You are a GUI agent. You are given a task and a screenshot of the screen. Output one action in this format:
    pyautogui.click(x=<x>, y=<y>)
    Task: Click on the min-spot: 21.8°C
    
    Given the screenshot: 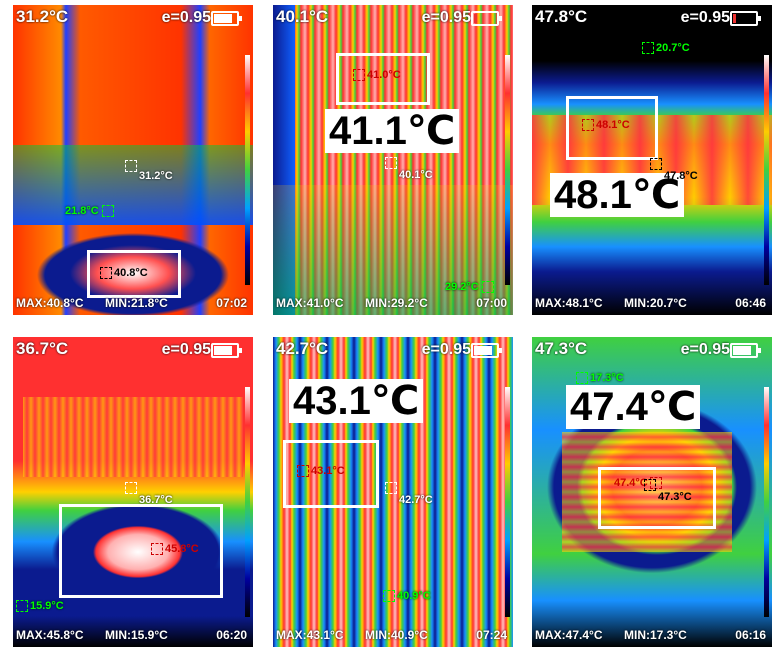 What is the action you would take?
    pyautogui.click(x=90, y=211)
    